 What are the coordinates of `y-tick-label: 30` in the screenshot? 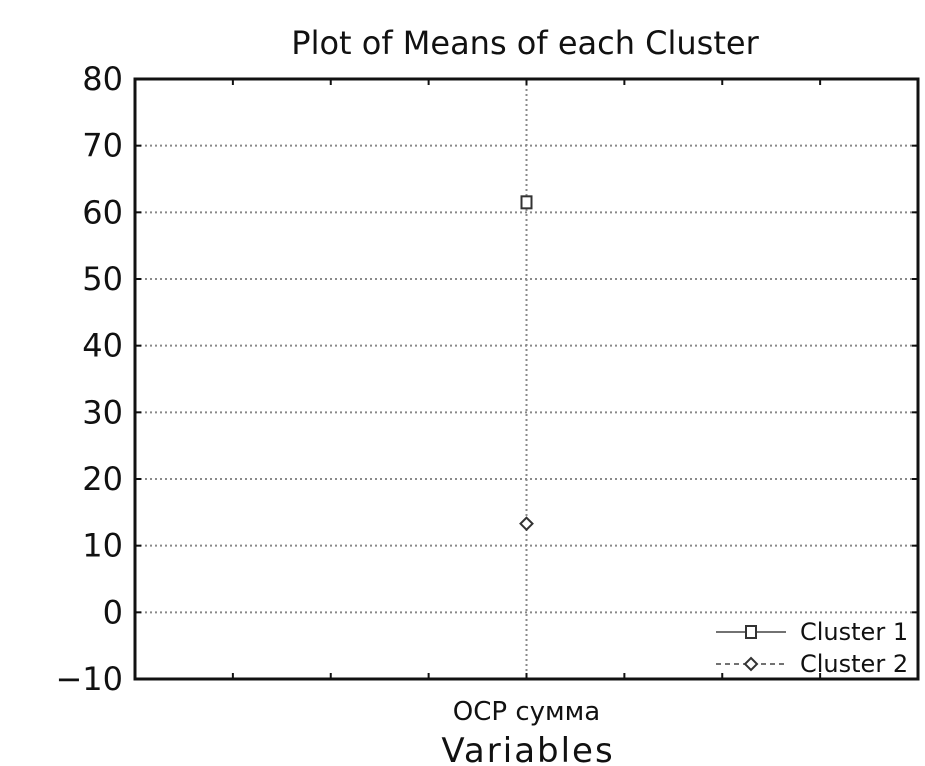 It's located at (102, 412).